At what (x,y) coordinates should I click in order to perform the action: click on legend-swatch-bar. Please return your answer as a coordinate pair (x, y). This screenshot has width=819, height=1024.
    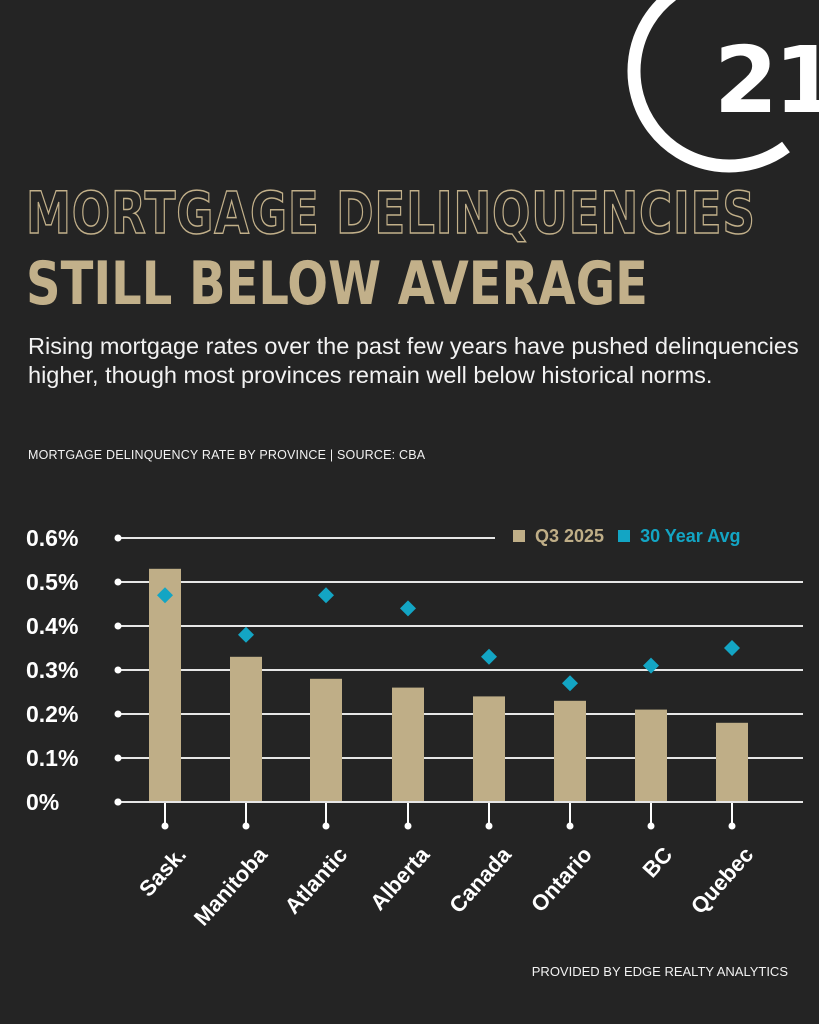
    Looking at the image, I should click on (519, 536).